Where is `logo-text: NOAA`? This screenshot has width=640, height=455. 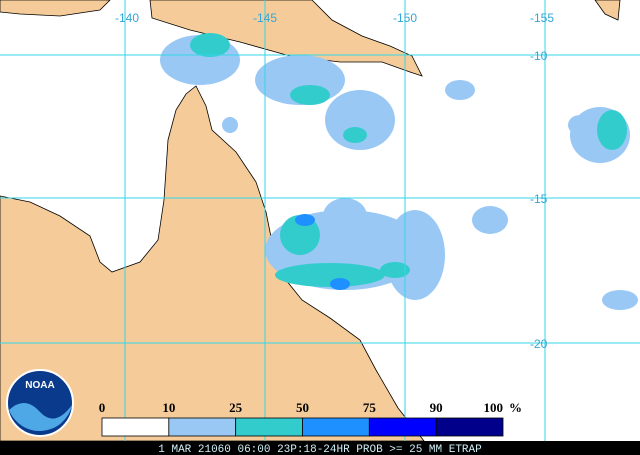 logo-text: NOAA is located at coordinates (39, 385).